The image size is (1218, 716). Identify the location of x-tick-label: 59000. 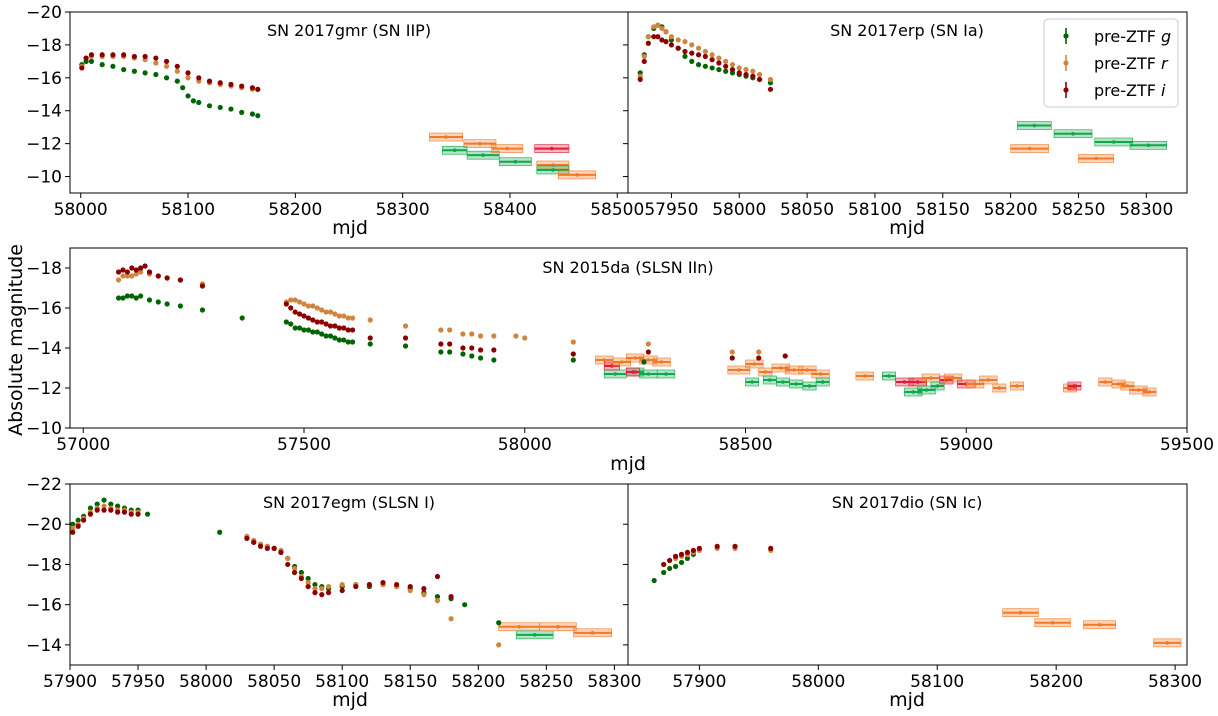
(966, 445).